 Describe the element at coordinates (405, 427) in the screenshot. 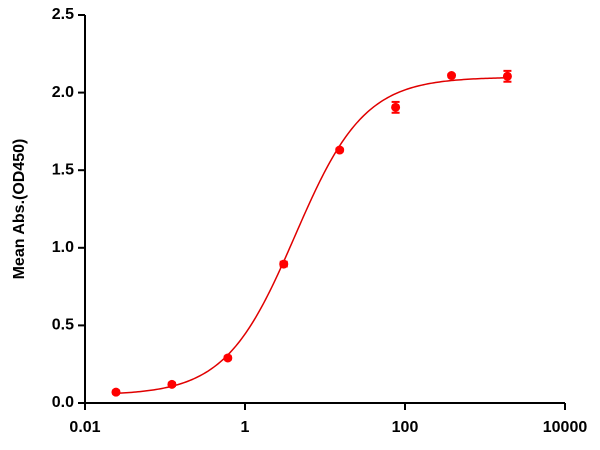

I see `x-tick-label: 100` at that location.